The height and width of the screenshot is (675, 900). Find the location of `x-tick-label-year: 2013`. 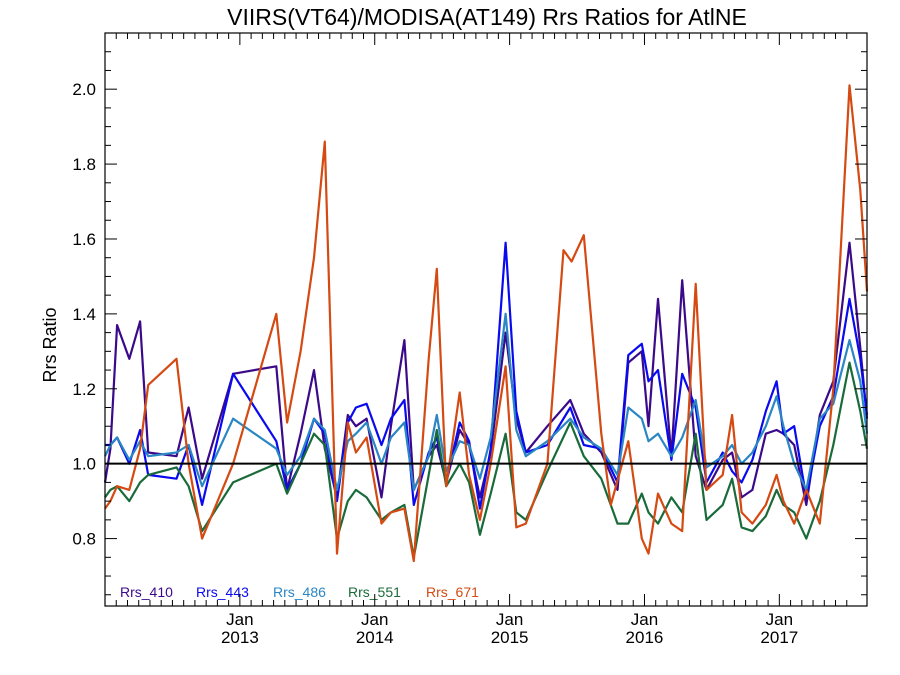

x-tick-label-year: 2013 is located at coordinates (240, 637).